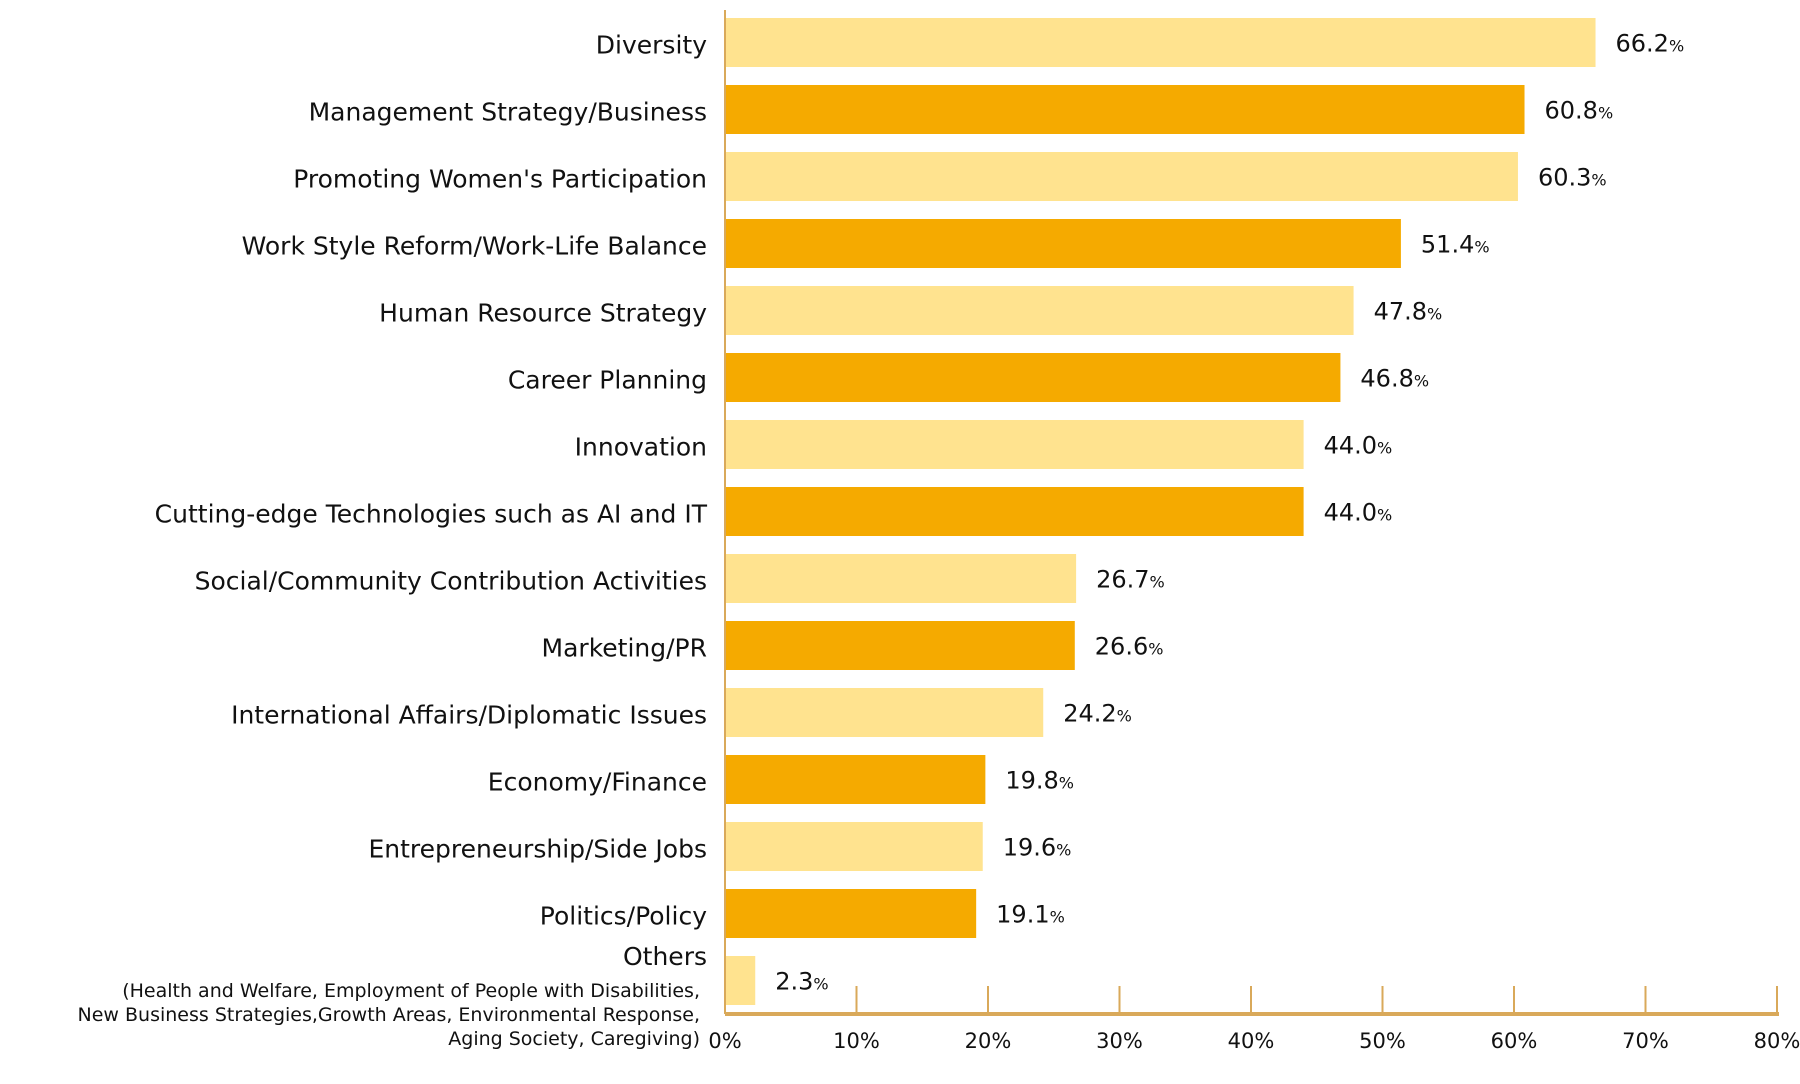  Describe the element at coordinates (1119, 1041) in the screenshot. I see `x-tick-label: 30%` at that location.